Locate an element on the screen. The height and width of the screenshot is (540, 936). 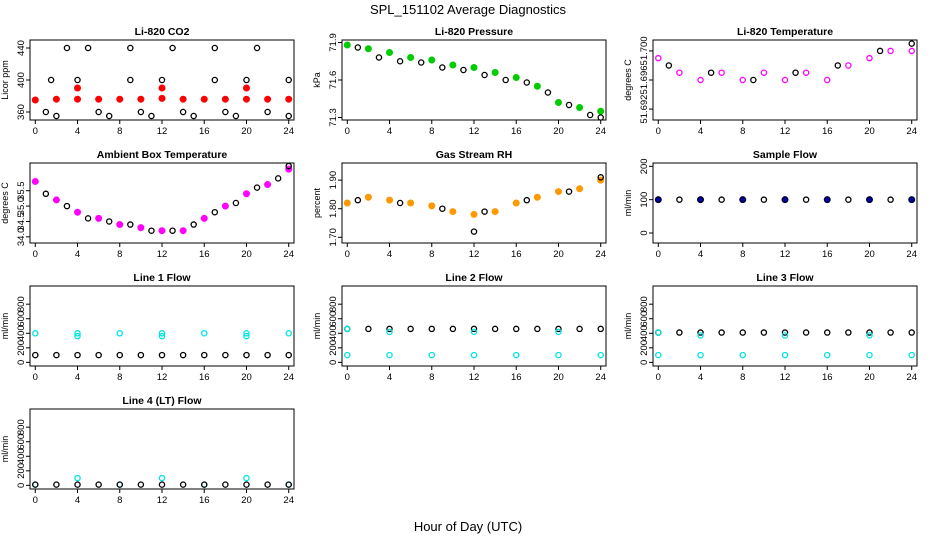
y-tick-label: 100 is located at coordinates (644, 200).